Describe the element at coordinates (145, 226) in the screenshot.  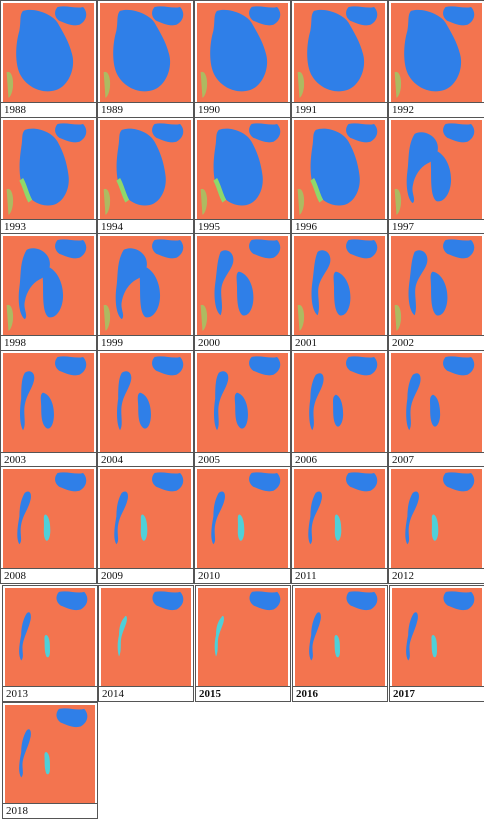
I see `year-label: 1994` at that location.